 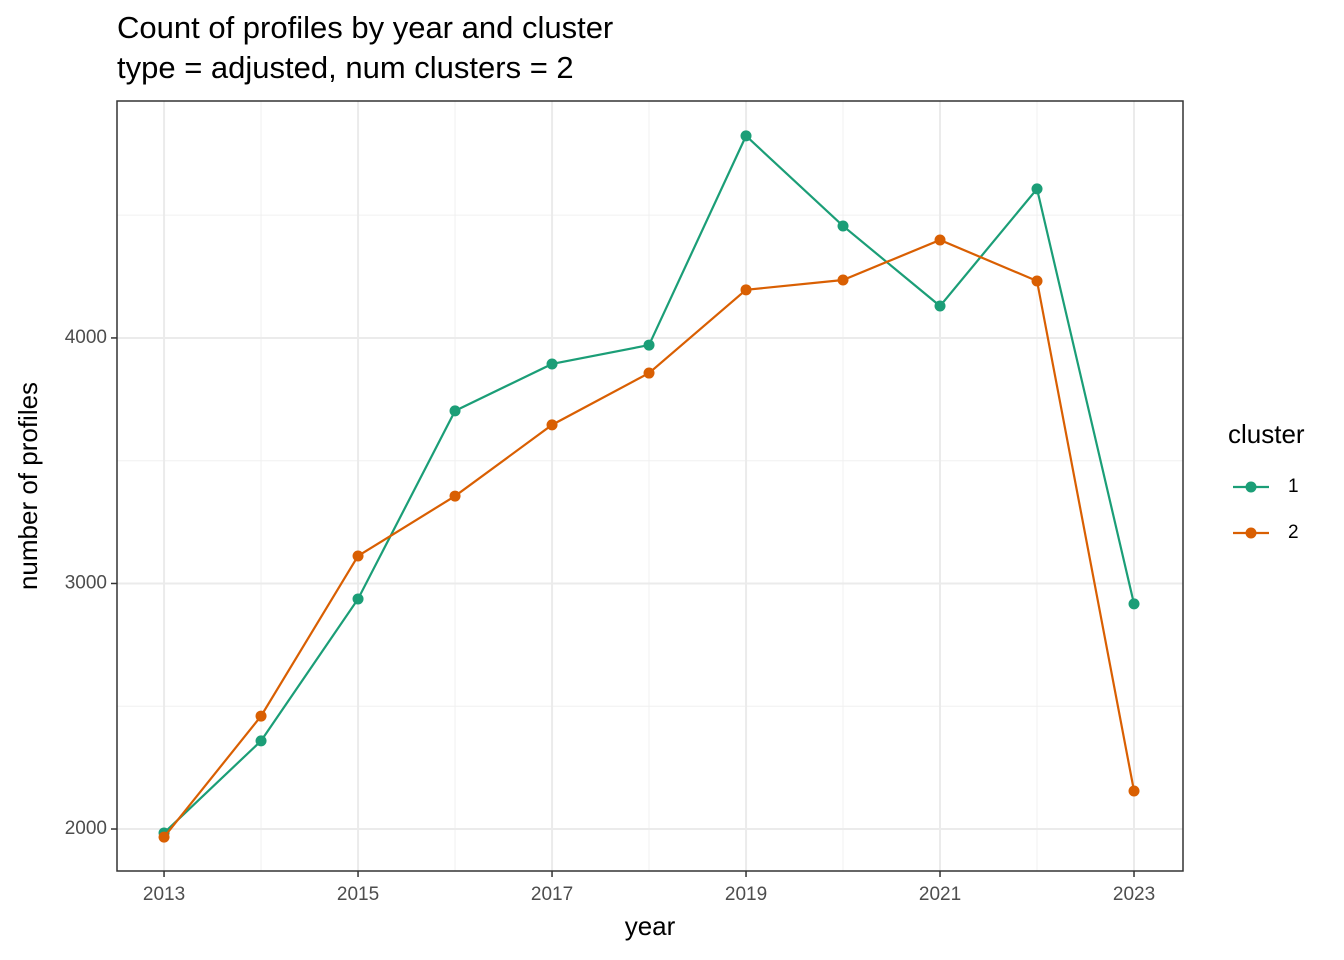 I want to click on x-tick-label: 2017, so click(x=552, y=894).